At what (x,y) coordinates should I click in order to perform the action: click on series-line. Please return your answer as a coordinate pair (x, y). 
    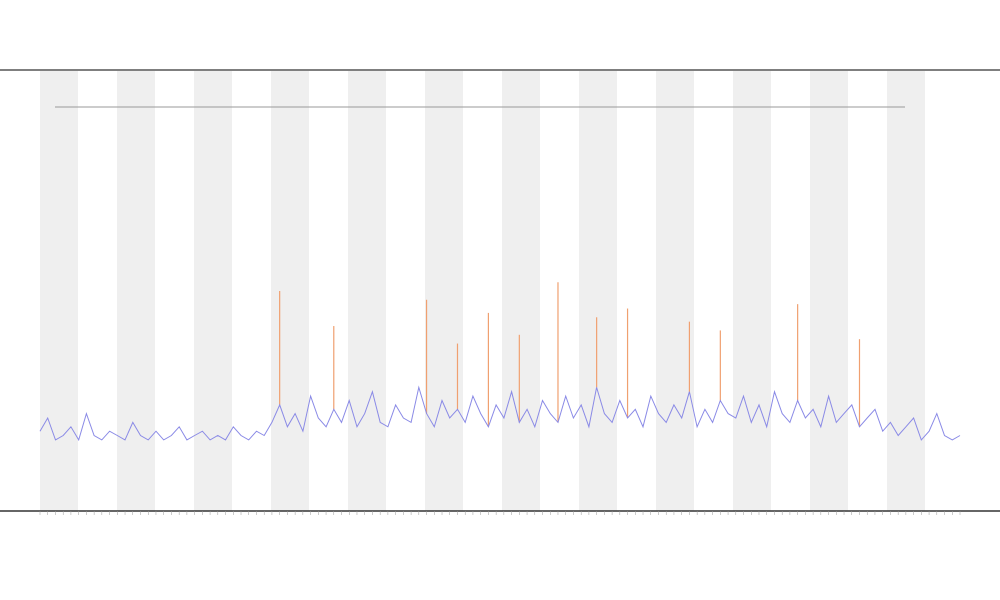
    Looking at the image, I should click on (500, 413).